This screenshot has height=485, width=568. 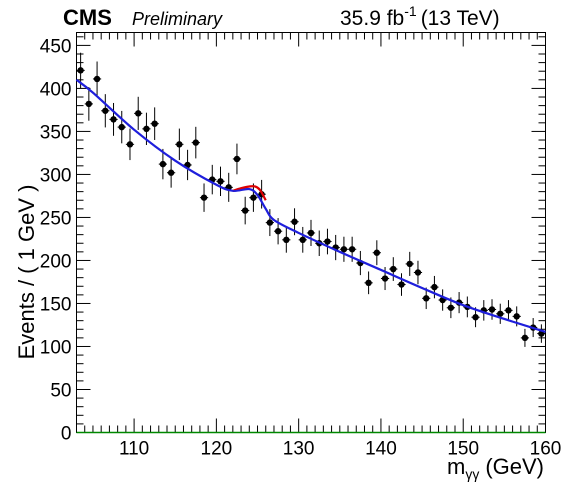 I want to click on x-tick-label: 140, so click(x=381, y=449).